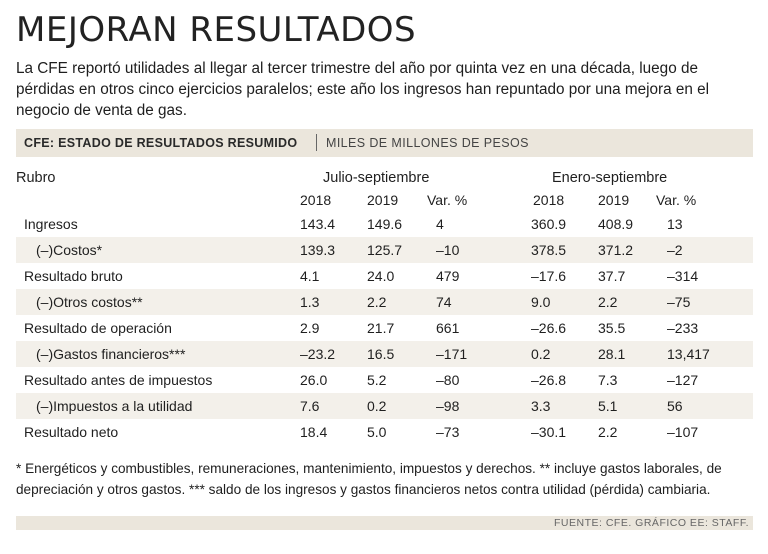 The width and height of the screenshot is (768, 554). I want to click on table-cell: –98, so click(448, 406).